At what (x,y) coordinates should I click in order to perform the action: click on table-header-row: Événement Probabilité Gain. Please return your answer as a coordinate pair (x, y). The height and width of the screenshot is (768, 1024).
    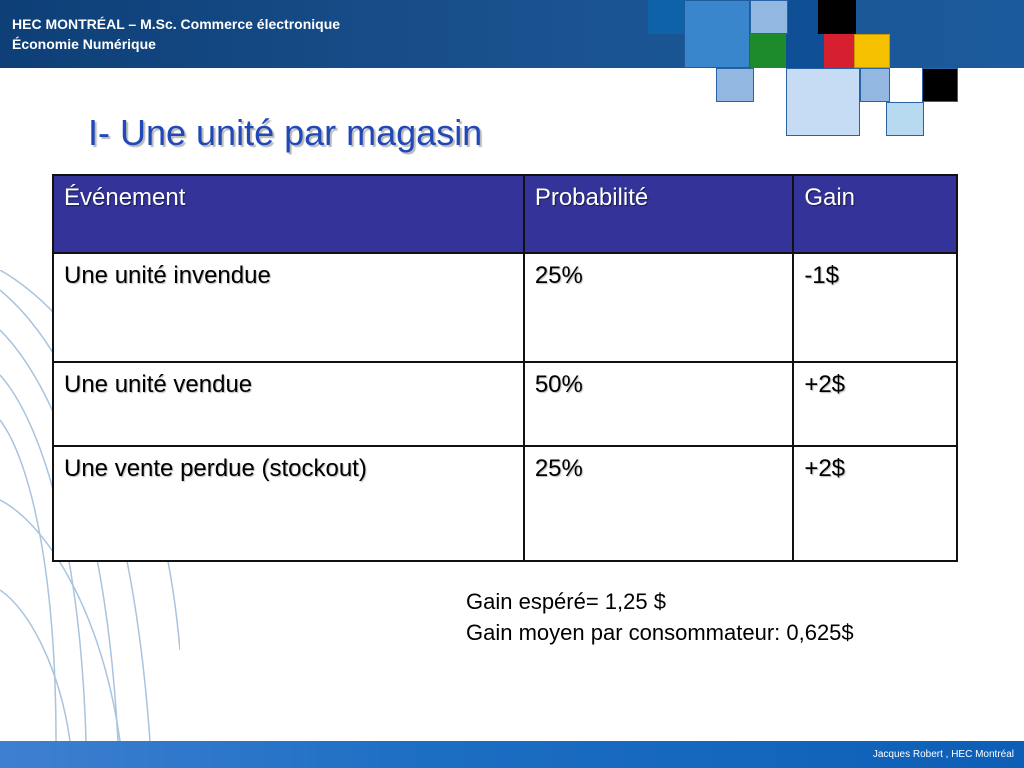
    Looking at the image, I should click on (505, 214).